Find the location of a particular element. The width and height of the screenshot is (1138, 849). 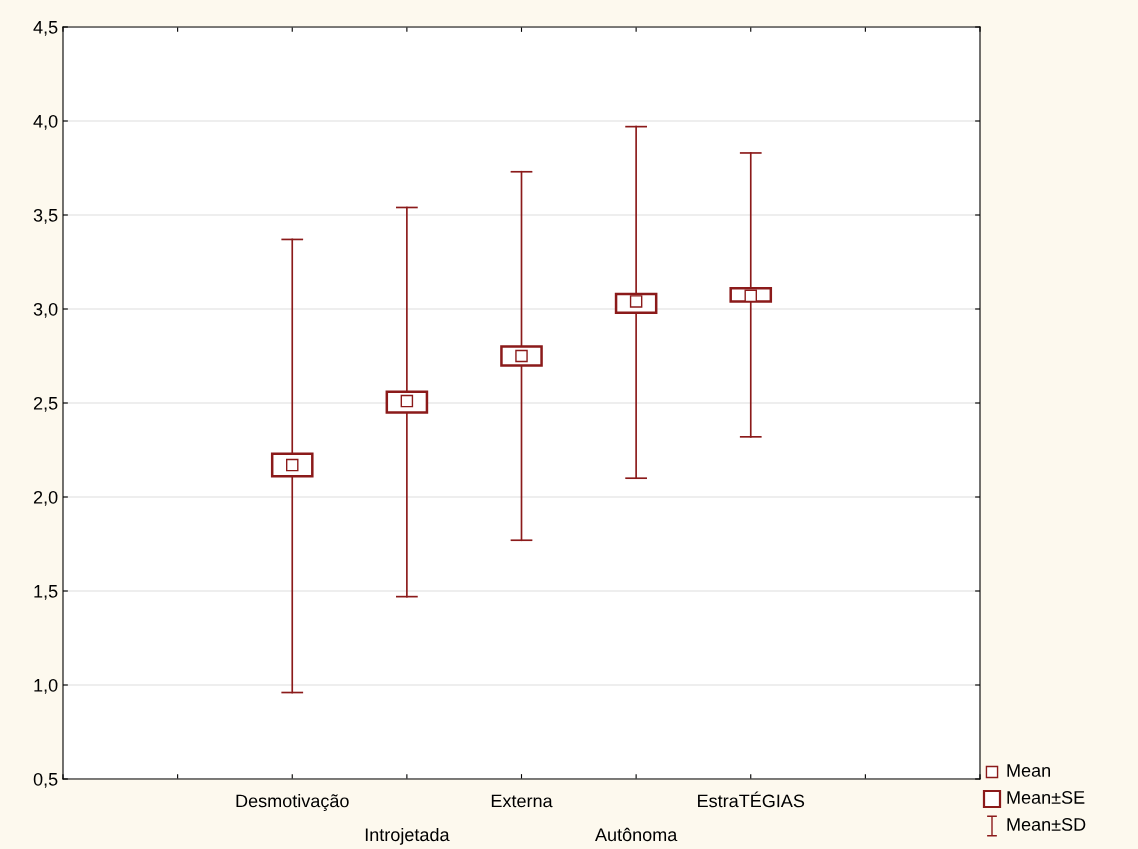

text: Mean±SD is located at coordinates (1046, 824).